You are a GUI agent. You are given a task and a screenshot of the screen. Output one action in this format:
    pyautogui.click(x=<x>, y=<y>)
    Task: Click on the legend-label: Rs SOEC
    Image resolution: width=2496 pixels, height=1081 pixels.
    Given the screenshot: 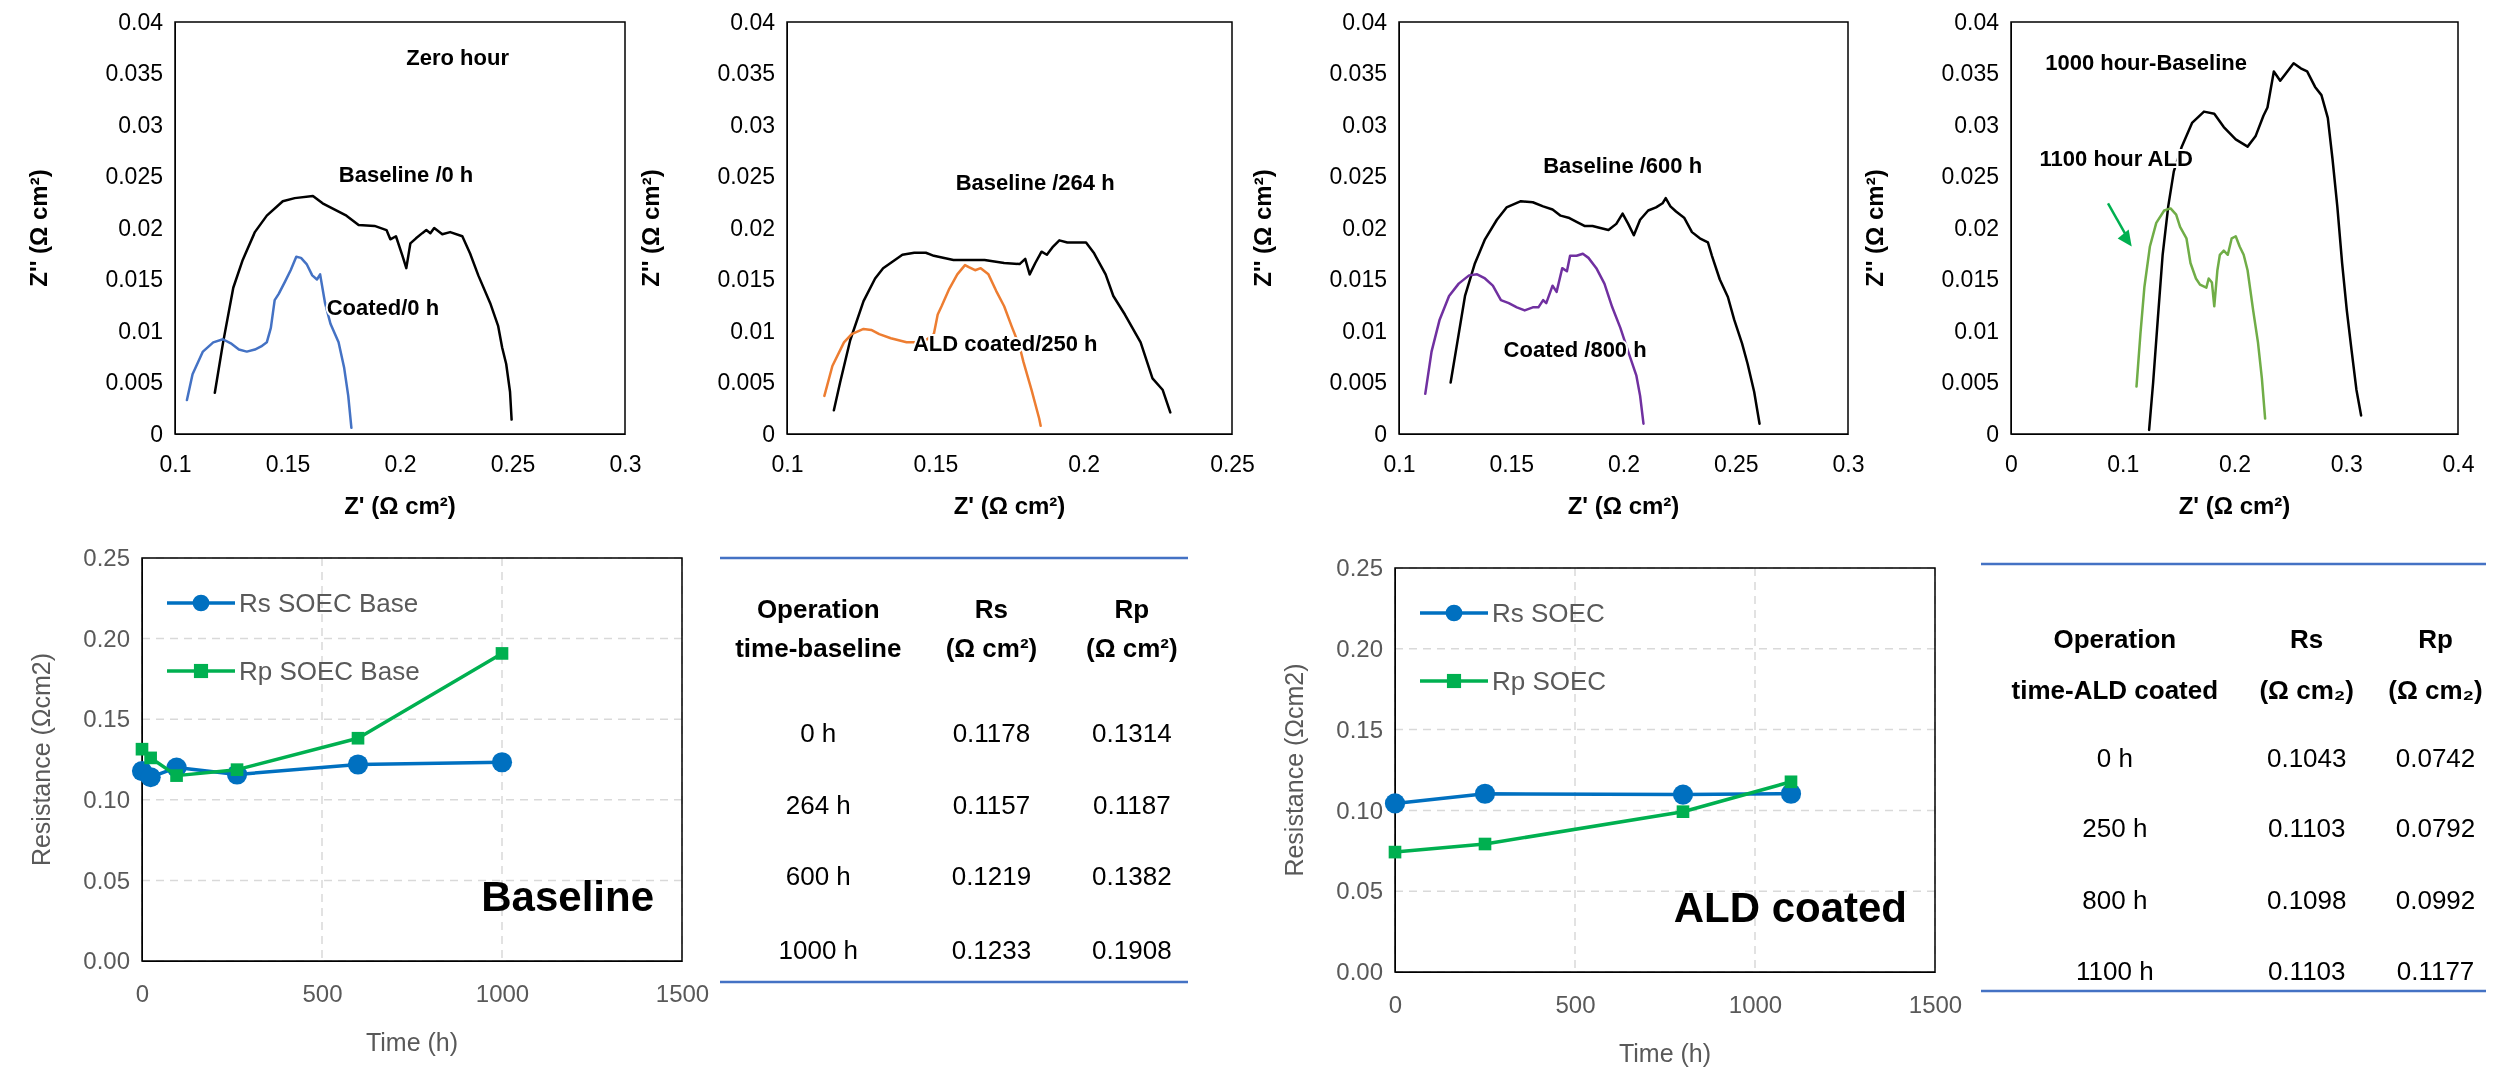 What is the action you would take?
    pyautogui.click(x=1548, y=613)
    